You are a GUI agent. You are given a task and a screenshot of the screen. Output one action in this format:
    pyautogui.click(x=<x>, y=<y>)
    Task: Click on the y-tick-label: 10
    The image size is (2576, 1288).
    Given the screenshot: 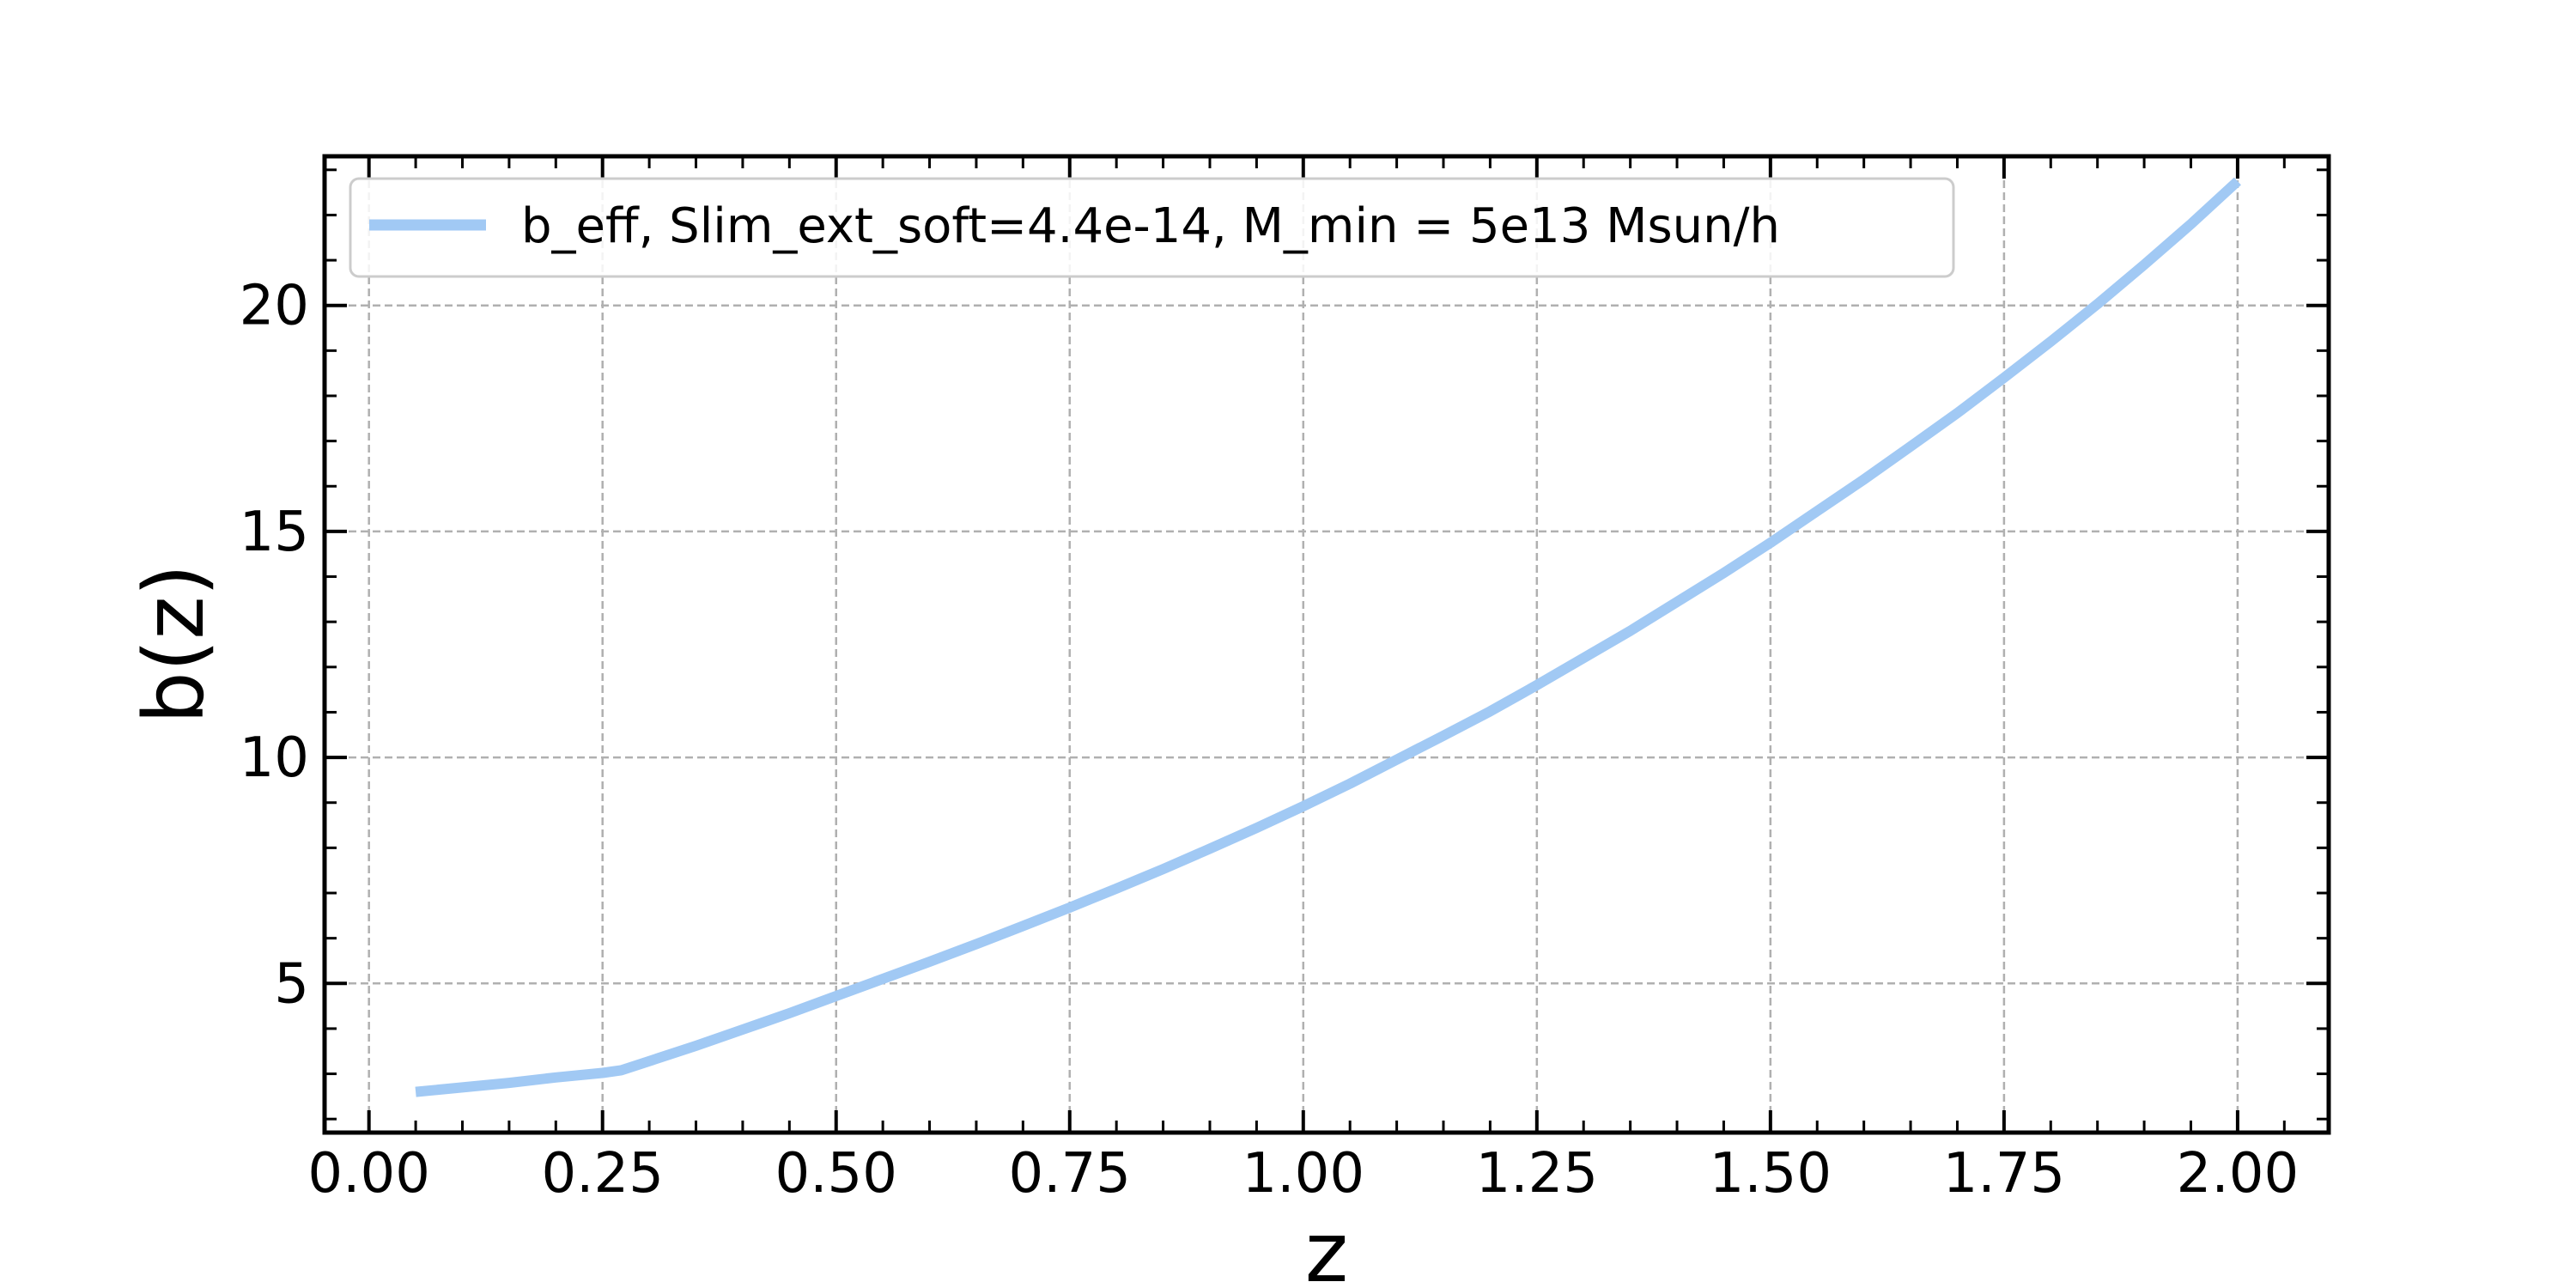 What is the action you would take?
    pyautogui.click(x=274, y=758)
    